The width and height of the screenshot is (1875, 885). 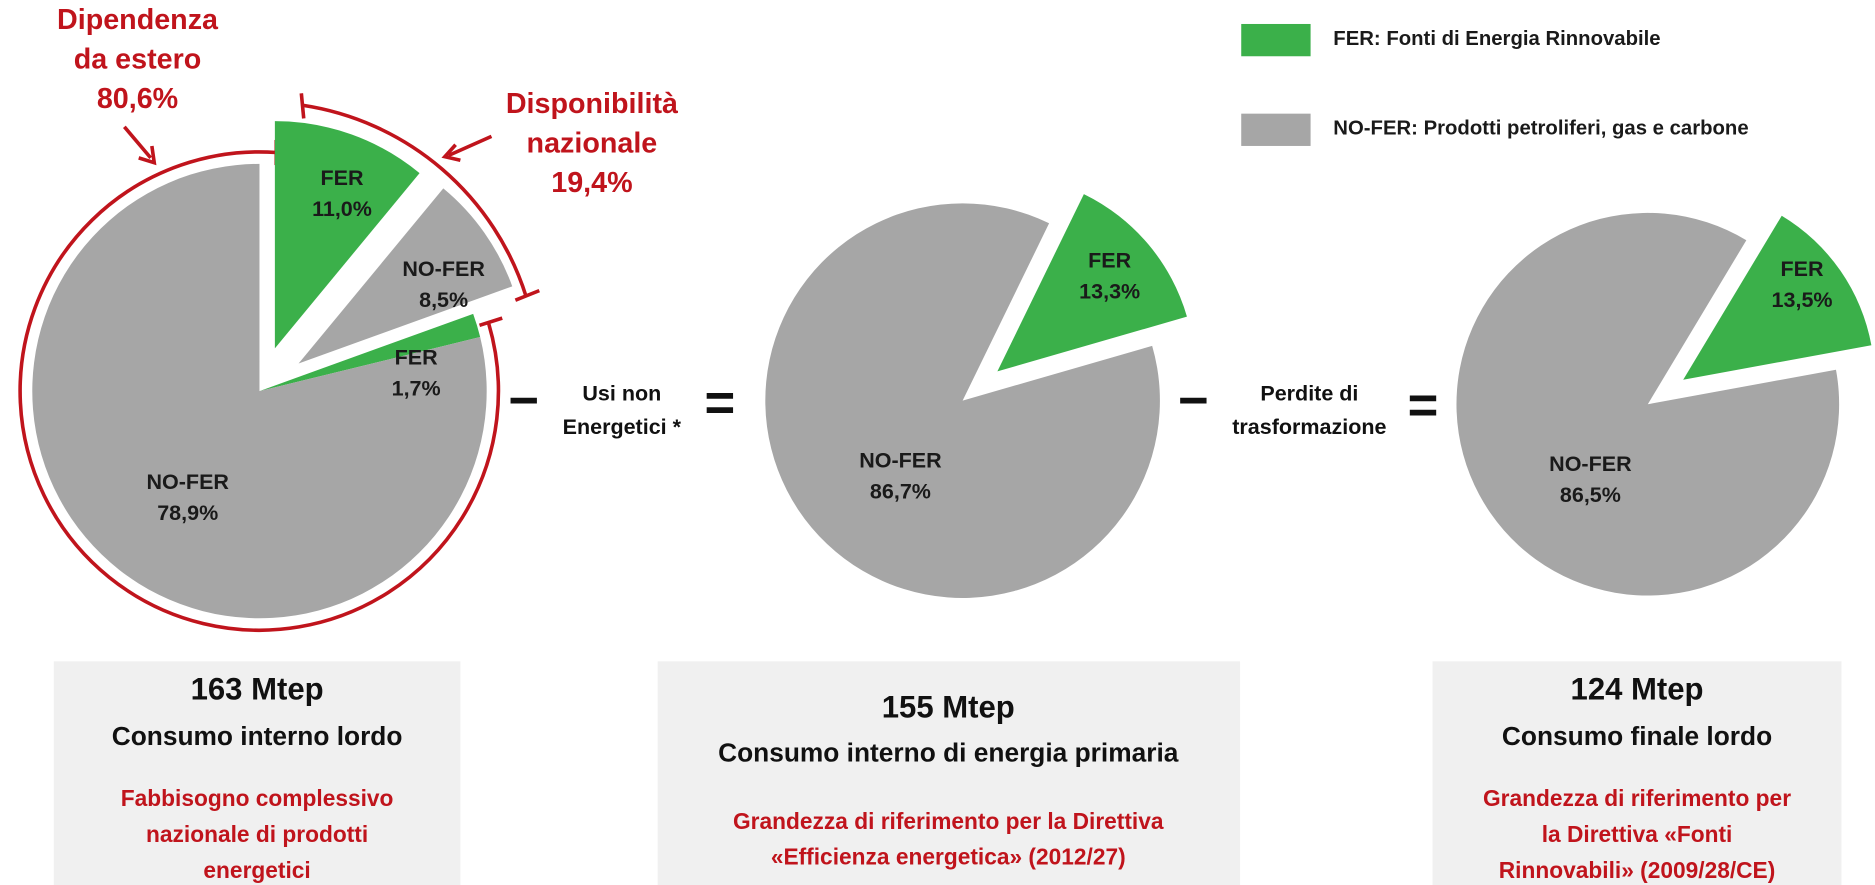 What do you see at coordinates (416, 389) in the screenshot?
I see `slice-value-label: 1,7%` at bounding box center [416, 389].